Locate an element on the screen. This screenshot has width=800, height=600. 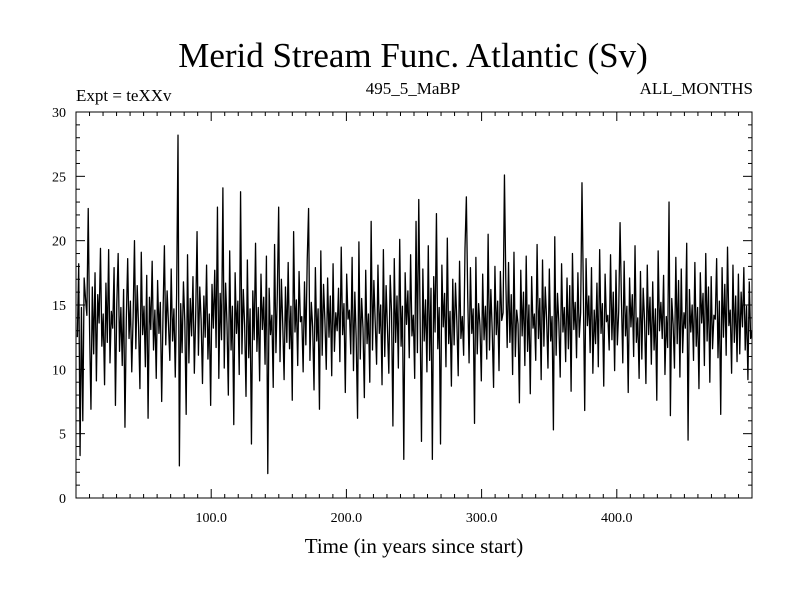
x-tick-label: 300.0 is located at coordinates (482, 518).